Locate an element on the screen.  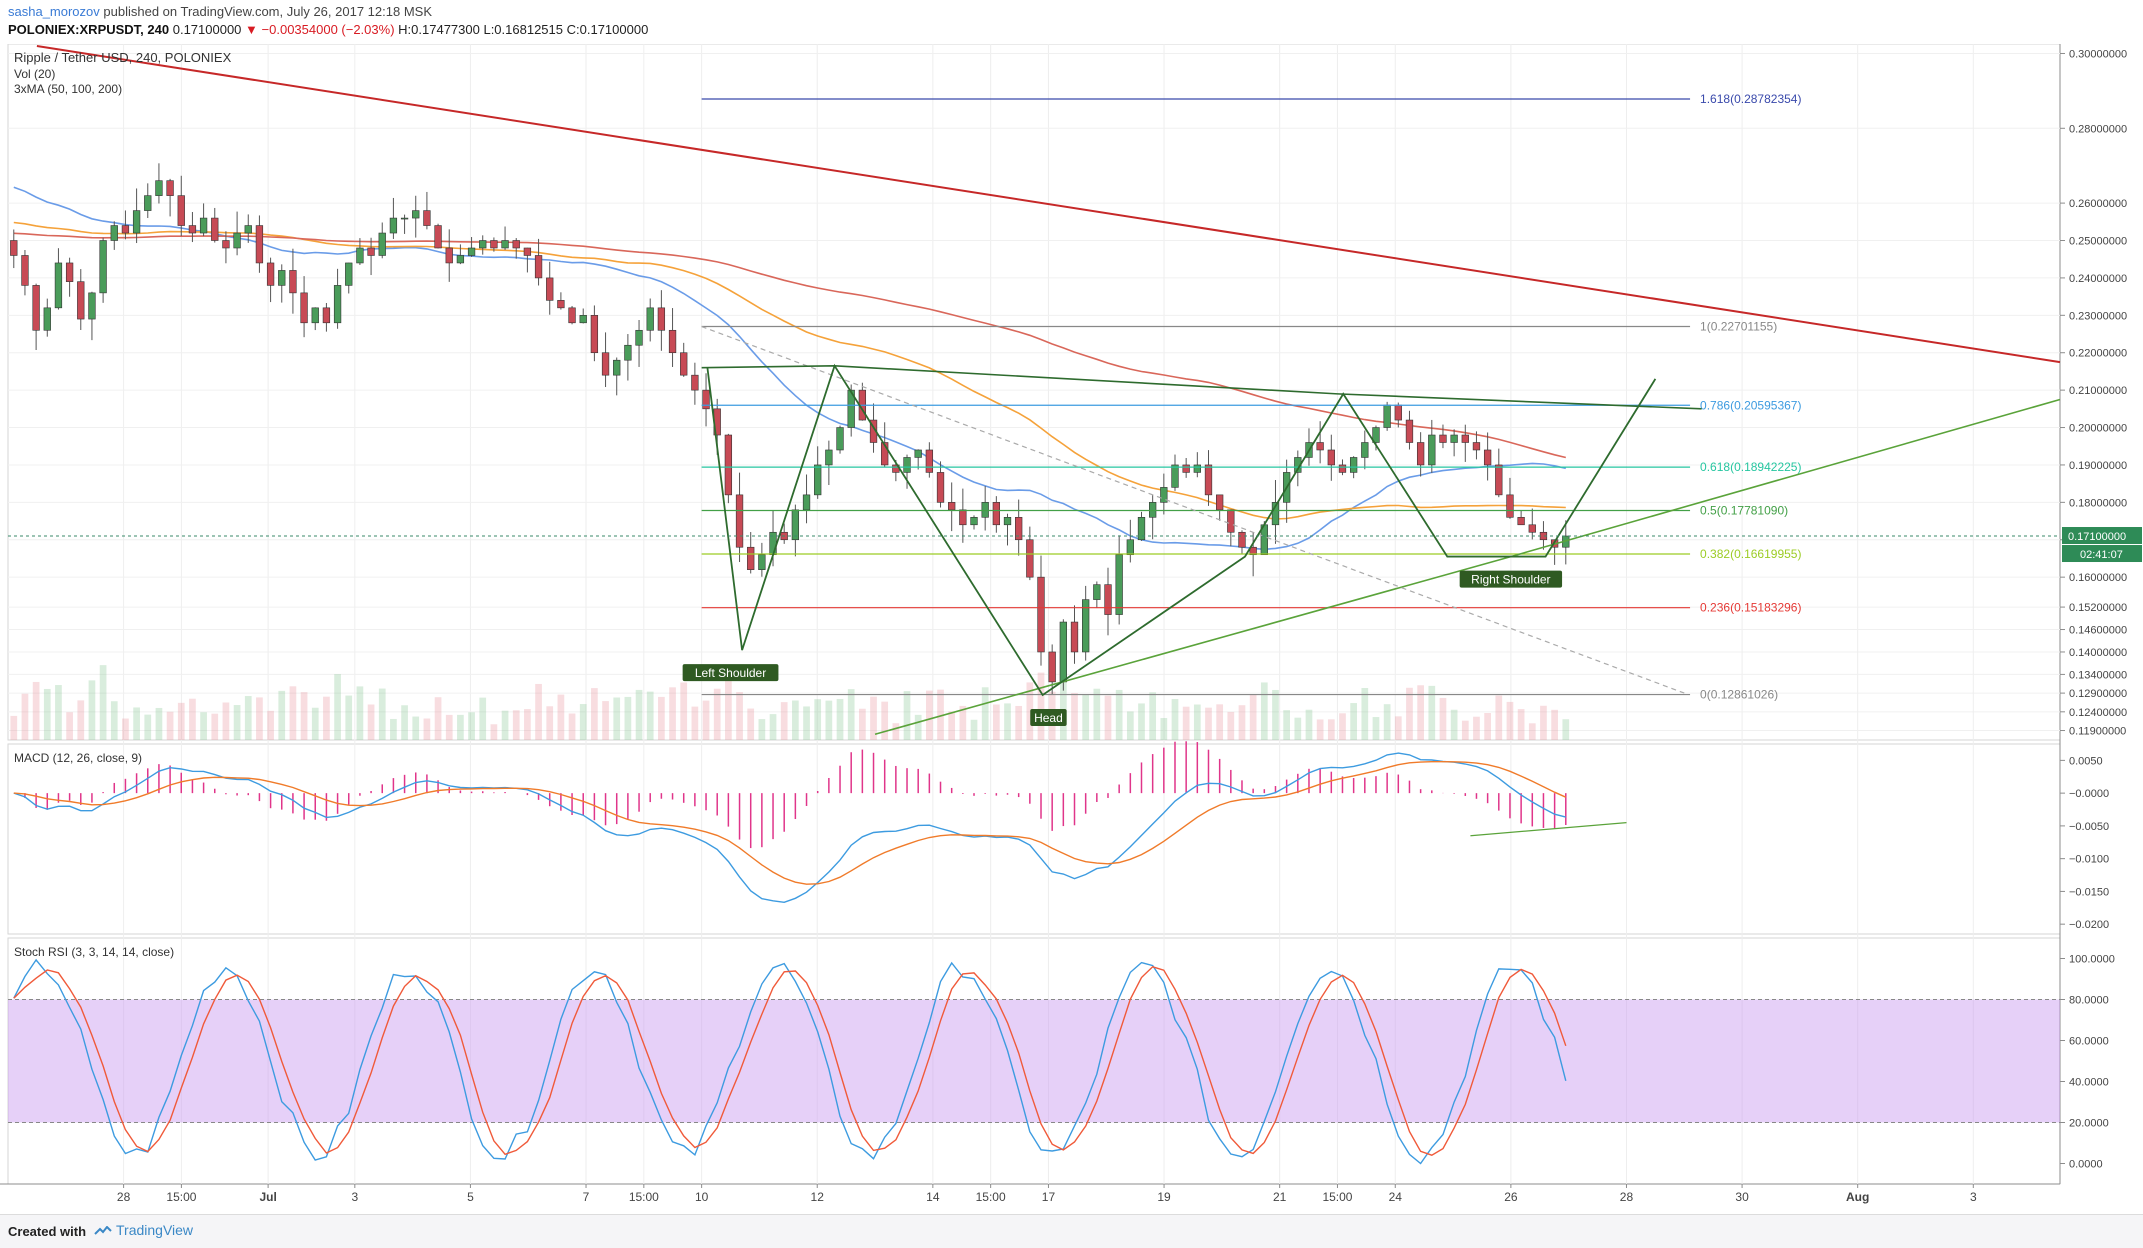
created-with-text: Created with is located at coordinates (47, 1231).